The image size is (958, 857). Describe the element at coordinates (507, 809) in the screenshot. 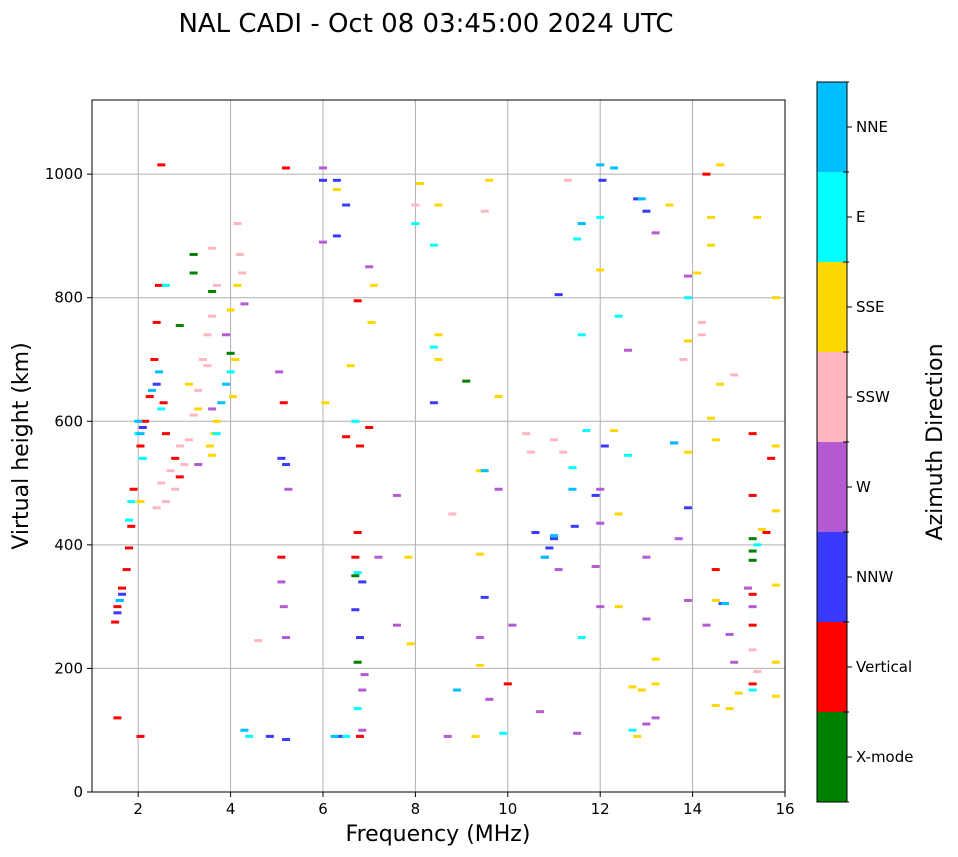

I see `x-tick-label: 10` at that location.